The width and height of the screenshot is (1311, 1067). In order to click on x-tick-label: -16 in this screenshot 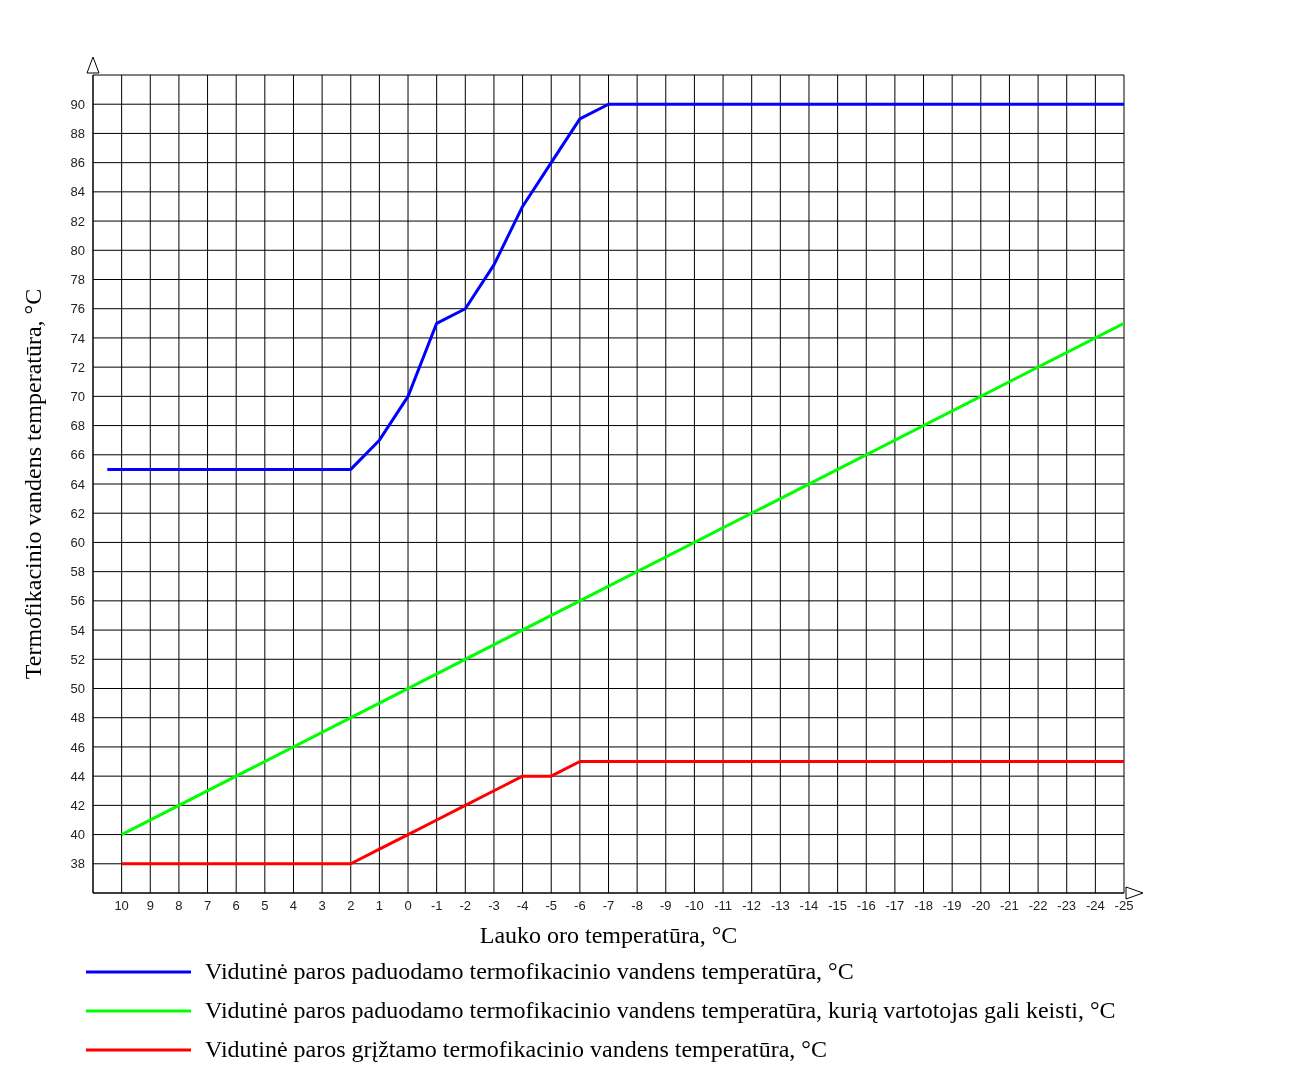, I will do `click(866, 906)`.